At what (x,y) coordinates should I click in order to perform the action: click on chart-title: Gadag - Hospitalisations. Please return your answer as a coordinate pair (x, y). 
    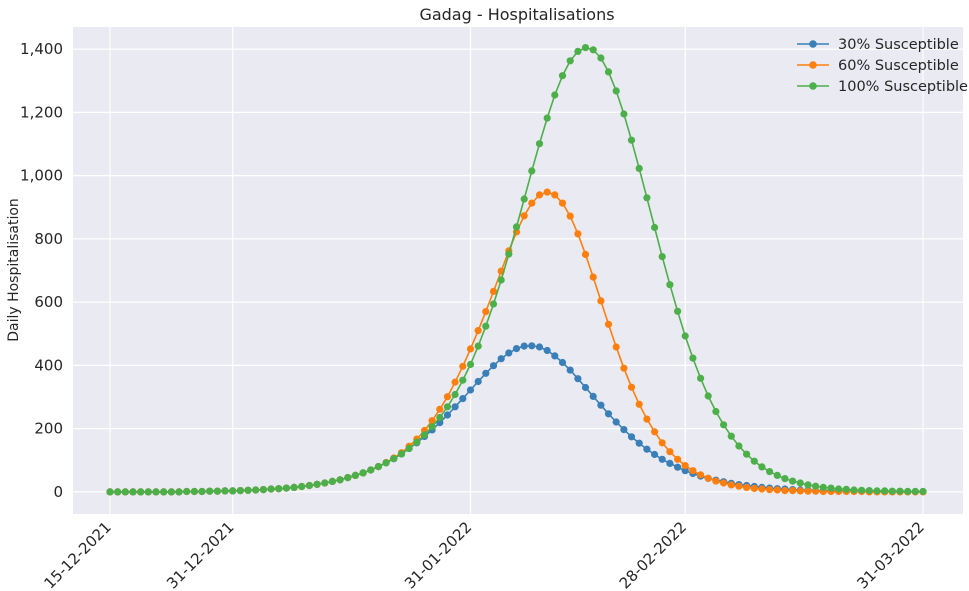
    Looking at the image, I should click on (516, 14).